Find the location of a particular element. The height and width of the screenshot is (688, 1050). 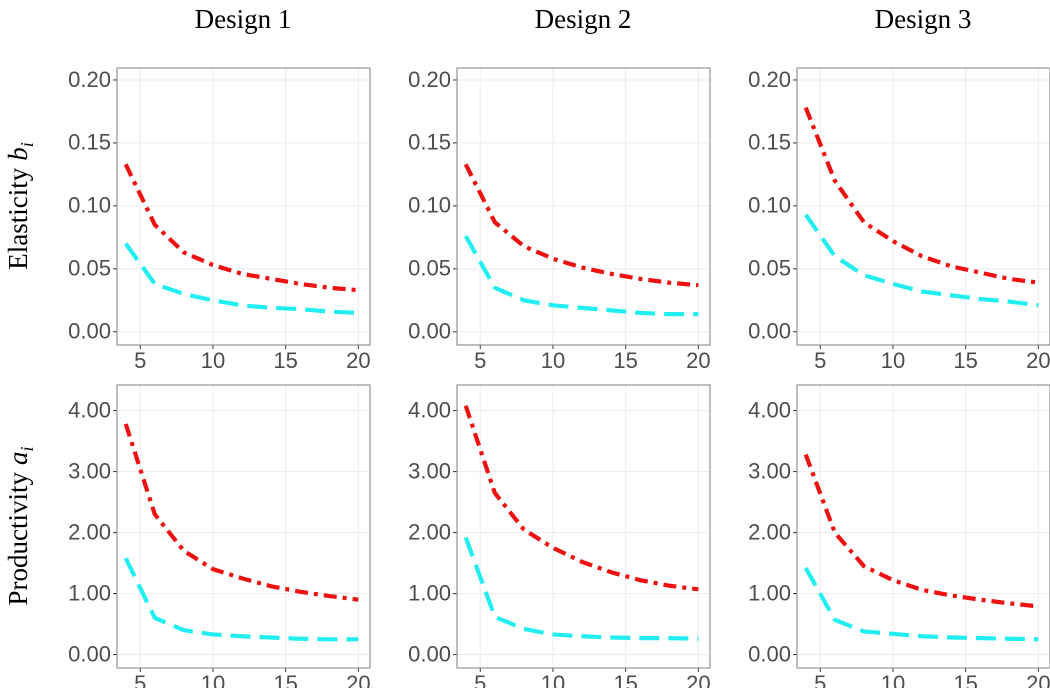

row-label-text: Productivity is located at coordinates (18, 539).